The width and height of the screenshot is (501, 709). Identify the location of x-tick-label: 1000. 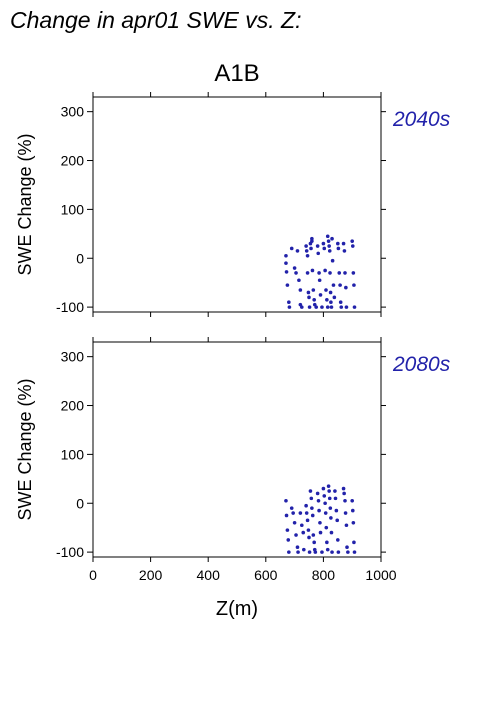
(380, 575).